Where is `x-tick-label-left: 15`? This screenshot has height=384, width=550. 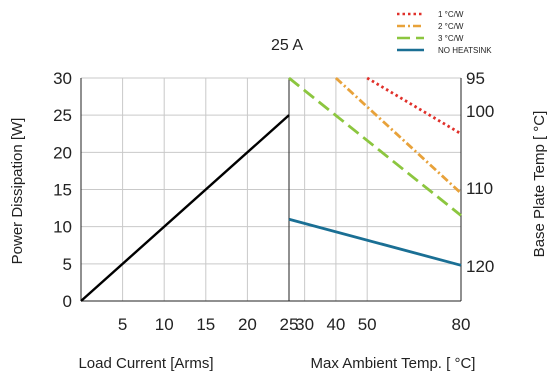 x-tick-label-left: 15 is located at coordinates (205, 324).